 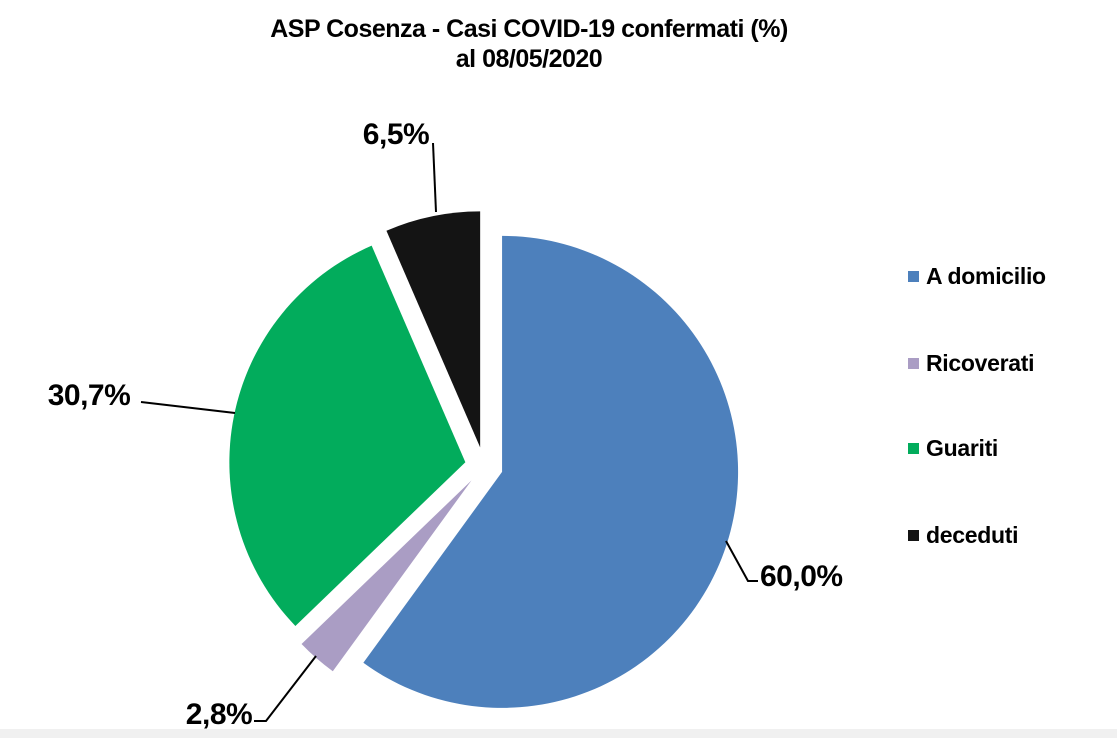 What do you see at coordinates (962, 447) in the screenshot?
I see `legend-label-guariti: Guariti` at bounding box center [962, 447].